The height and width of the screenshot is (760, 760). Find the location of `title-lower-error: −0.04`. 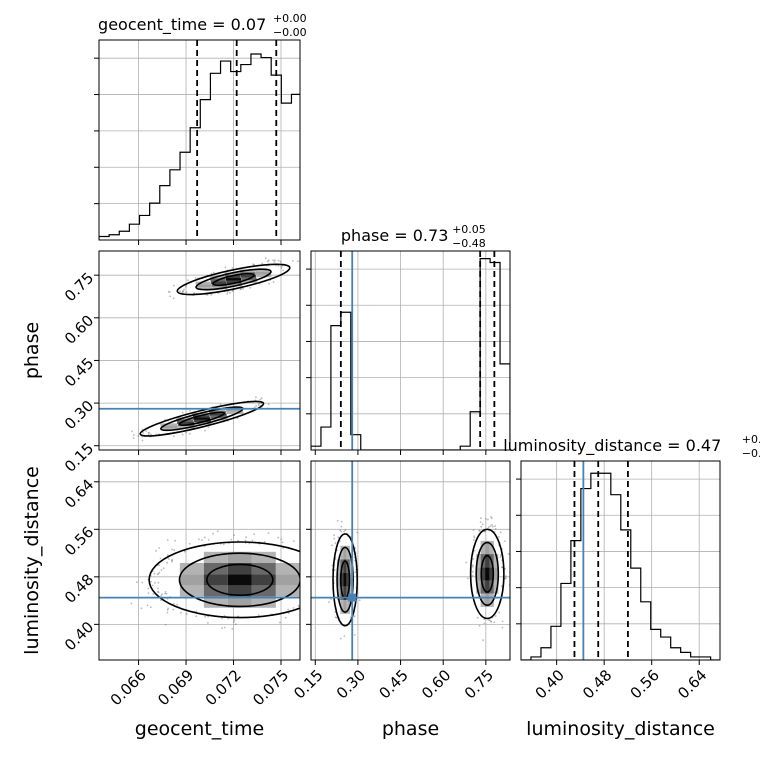

title-lower-error: −0.04 is located at coordinates (751, 453).